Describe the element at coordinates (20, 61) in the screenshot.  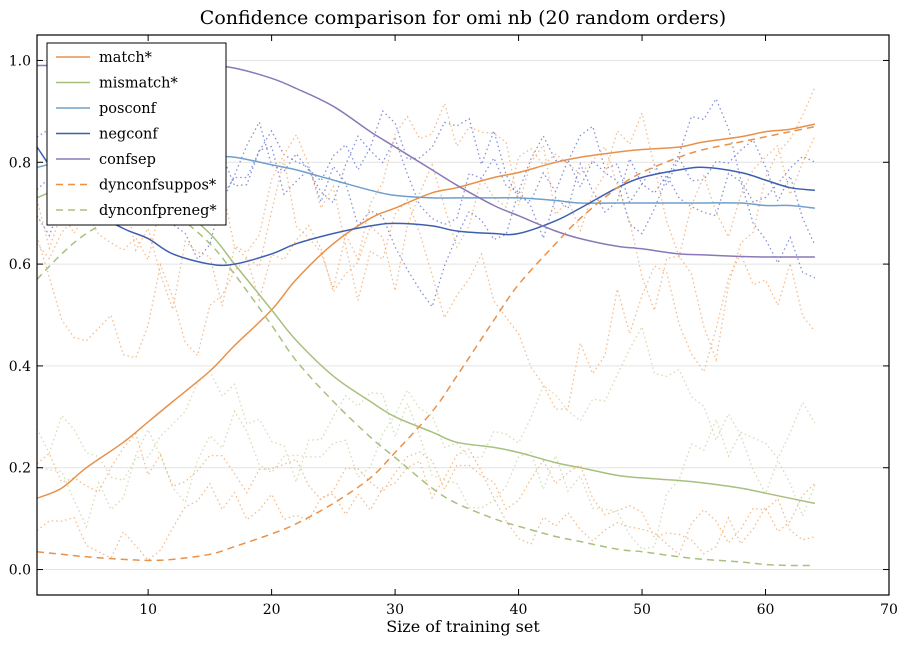
I see `y-tick-label: 1.0` at that location.